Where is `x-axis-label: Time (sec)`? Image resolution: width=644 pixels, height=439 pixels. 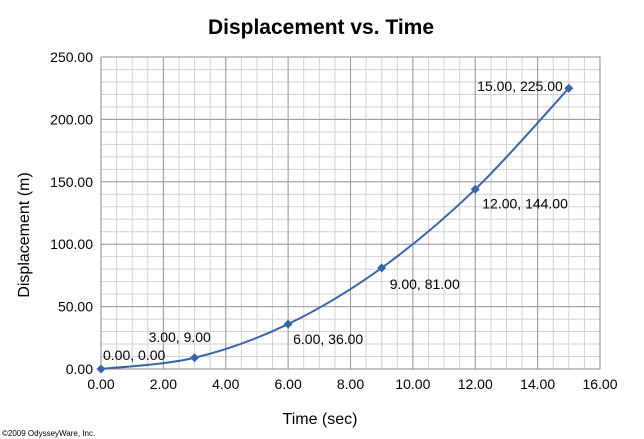
x-axis-label: Time (sec) is located at coordinates (320, 419).